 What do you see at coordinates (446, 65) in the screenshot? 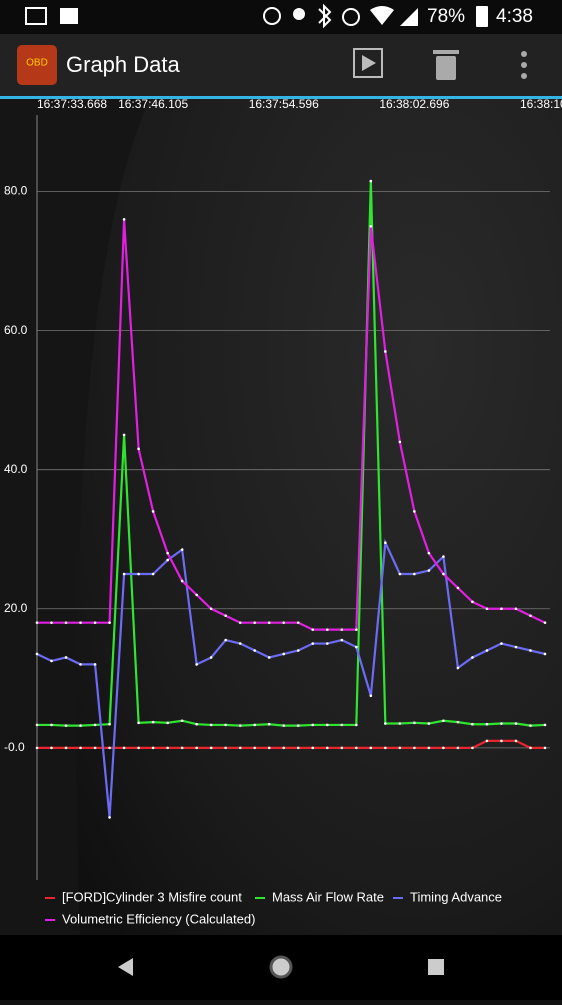
I see `delete-button` at bounding box center [446, 65].